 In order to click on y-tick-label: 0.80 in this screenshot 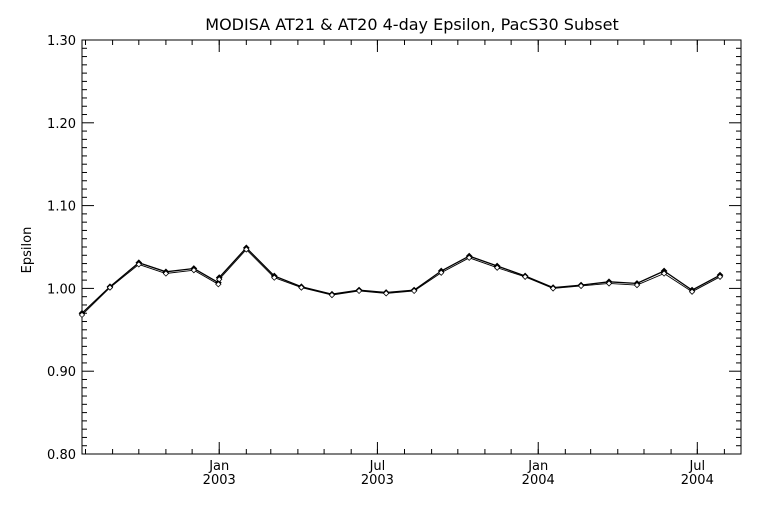, I will do `click(61, 455)`.